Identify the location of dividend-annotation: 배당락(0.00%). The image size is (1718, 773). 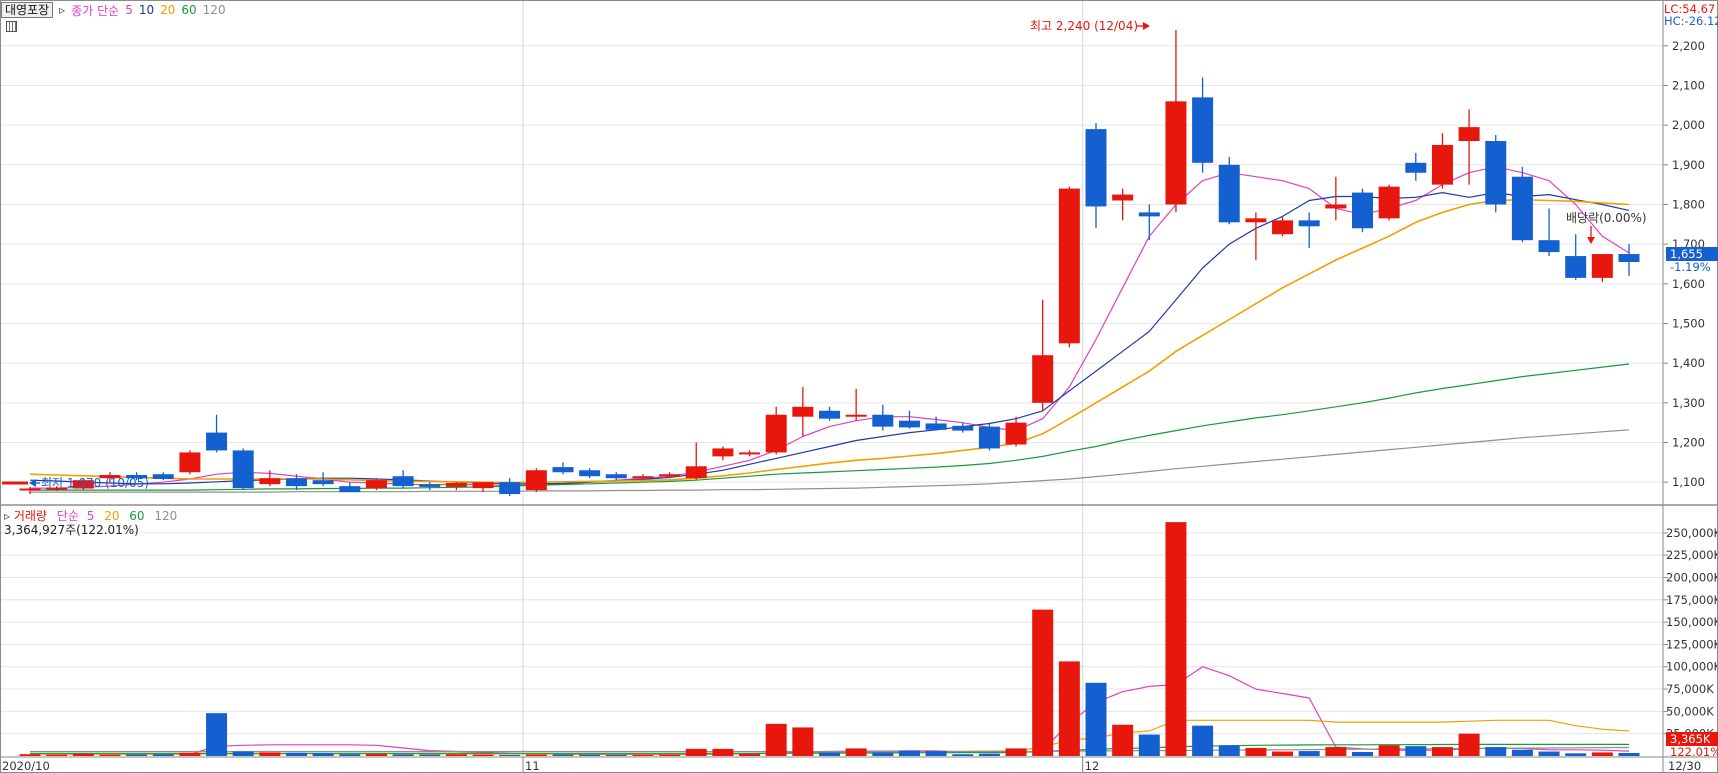
(1606, 218).